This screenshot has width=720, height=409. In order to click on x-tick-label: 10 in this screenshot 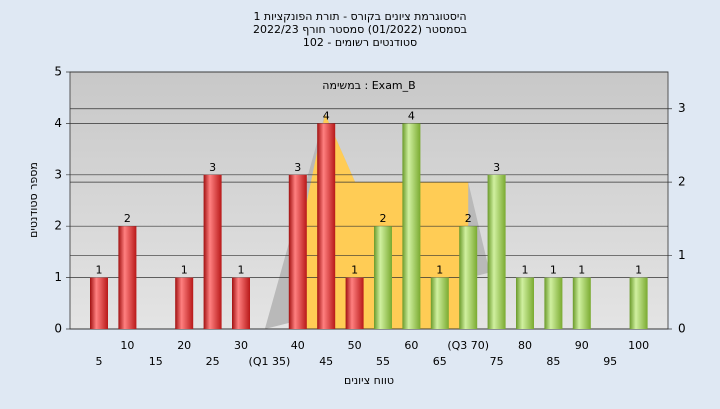, I will do `click(127, 345)`.